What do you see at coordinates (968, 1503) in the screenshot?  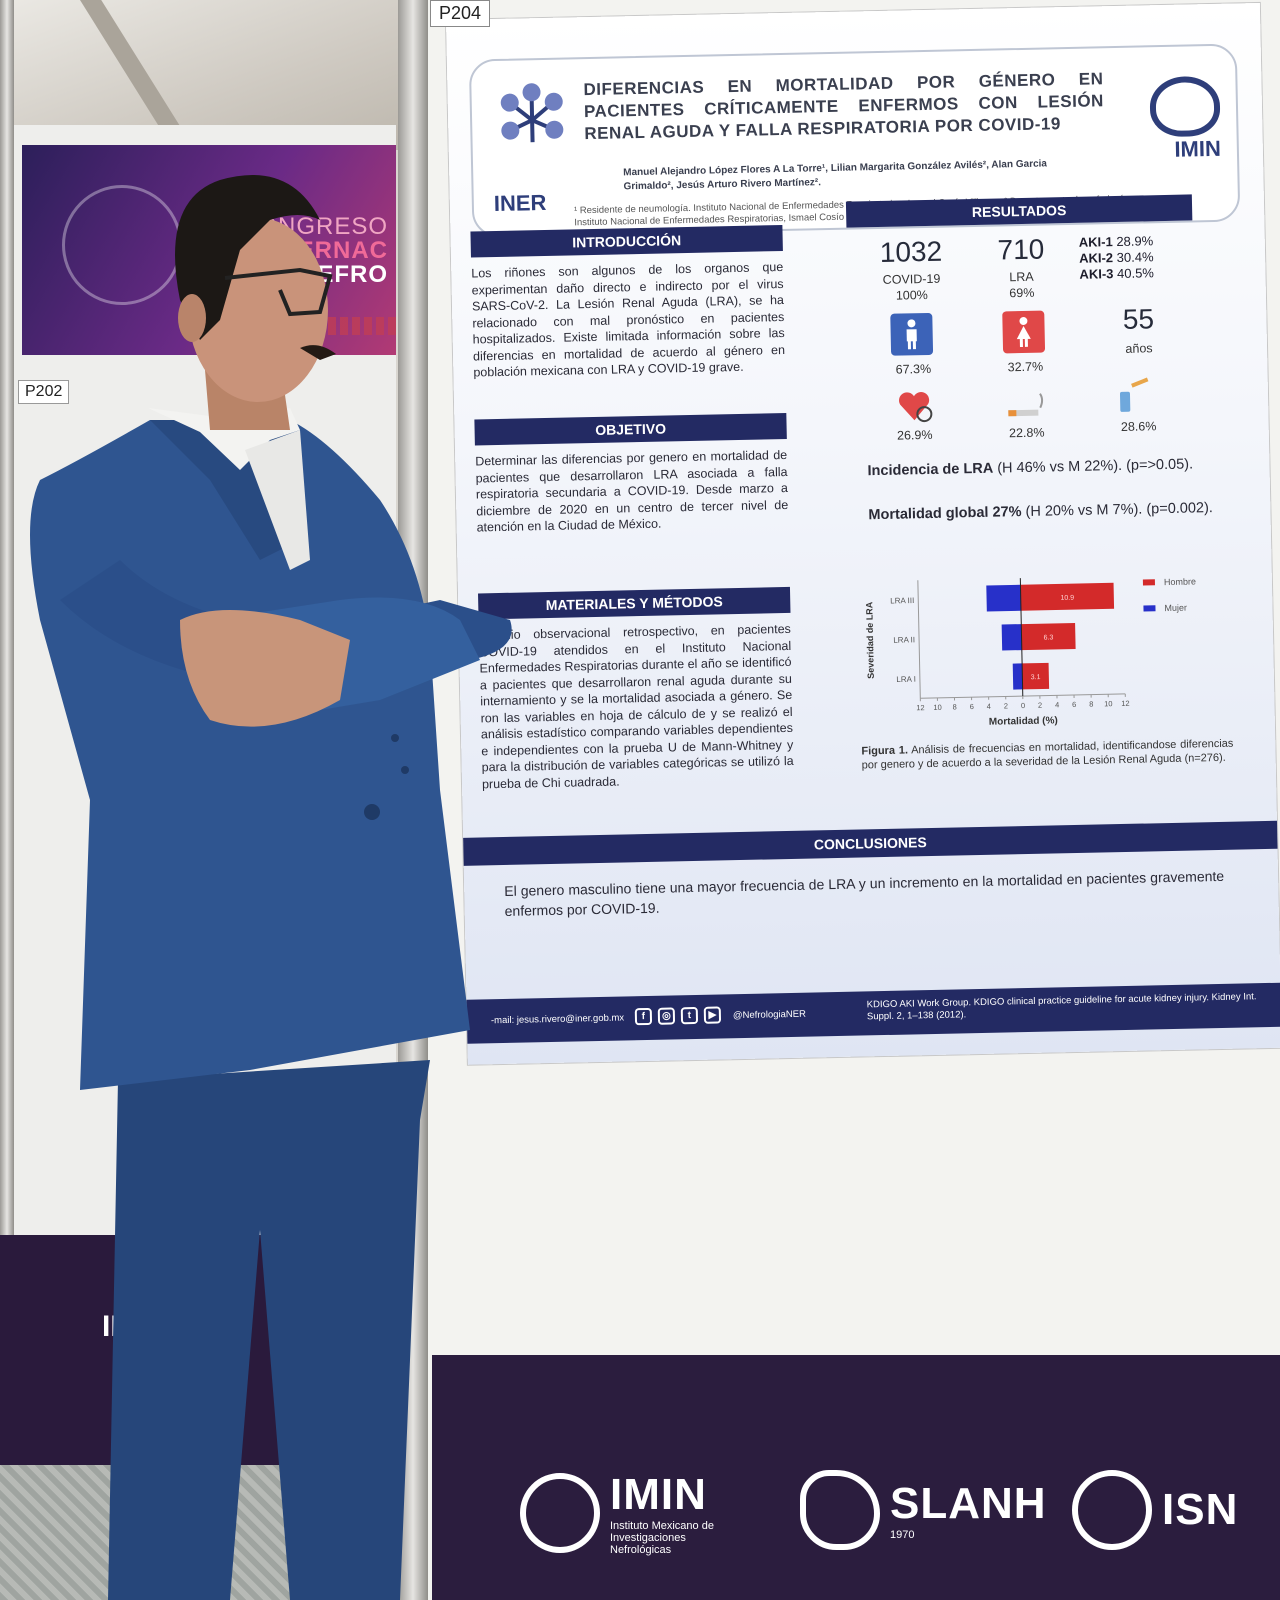 I see `sponsor-name: SLANH` at bounding box center [968, 1503].